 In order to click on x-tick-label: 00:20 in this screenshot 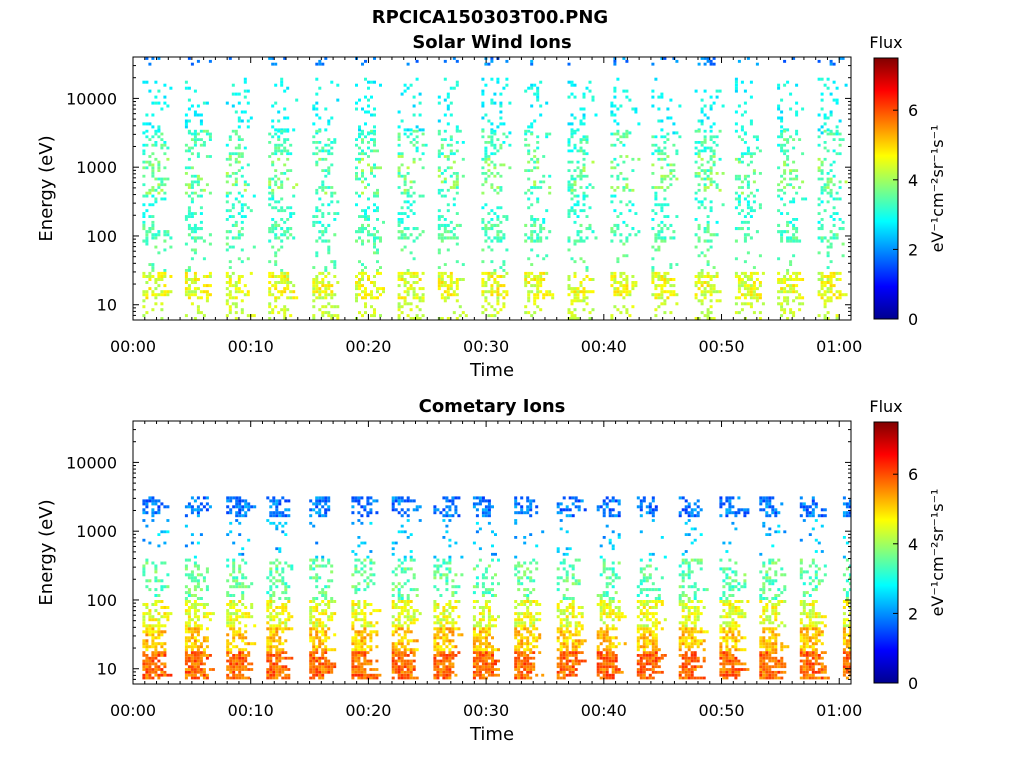, I will do `click(368, 346)`.